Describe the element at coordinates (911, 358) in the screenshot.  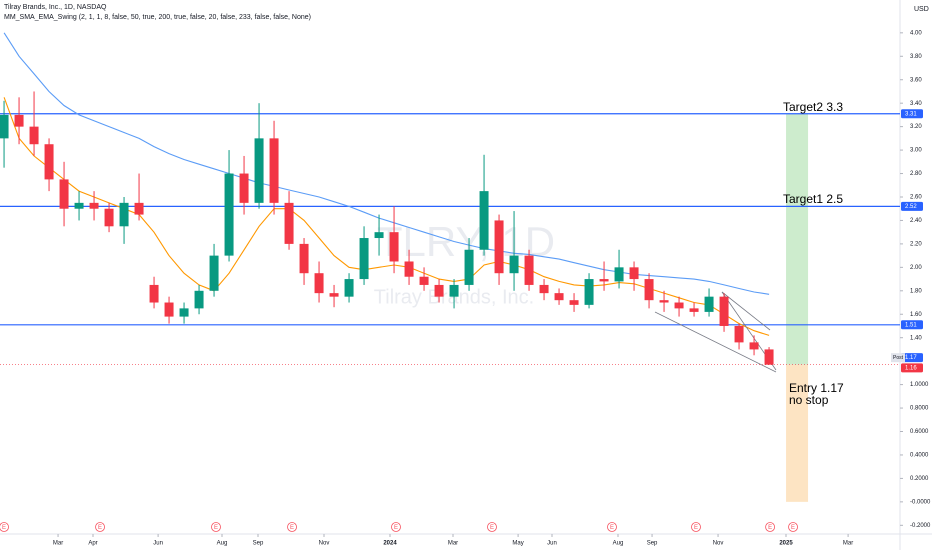
I see `price-tag-label: 1.17` at that location.